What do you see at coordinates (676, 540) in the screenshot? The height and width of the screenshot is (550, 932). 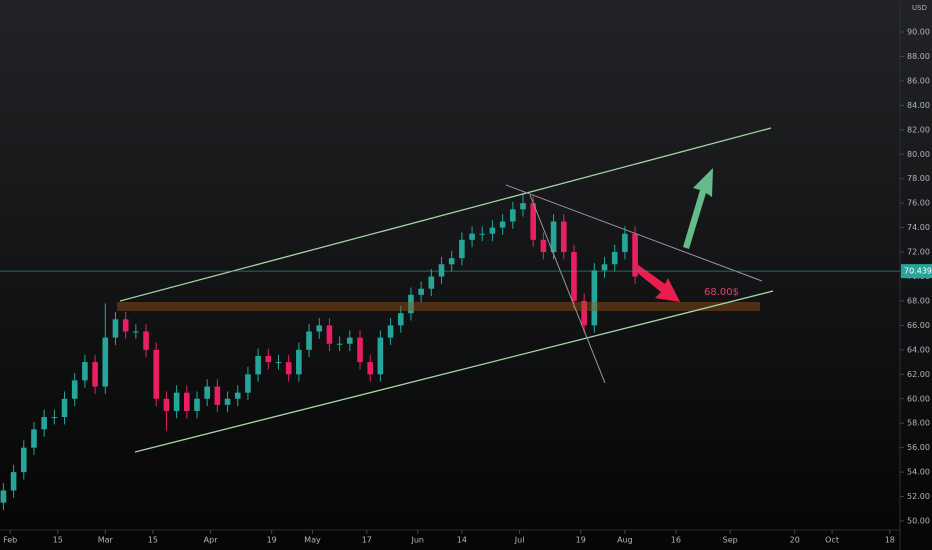 I see `x-tick-label: 16` at bounding box center [676, 540].